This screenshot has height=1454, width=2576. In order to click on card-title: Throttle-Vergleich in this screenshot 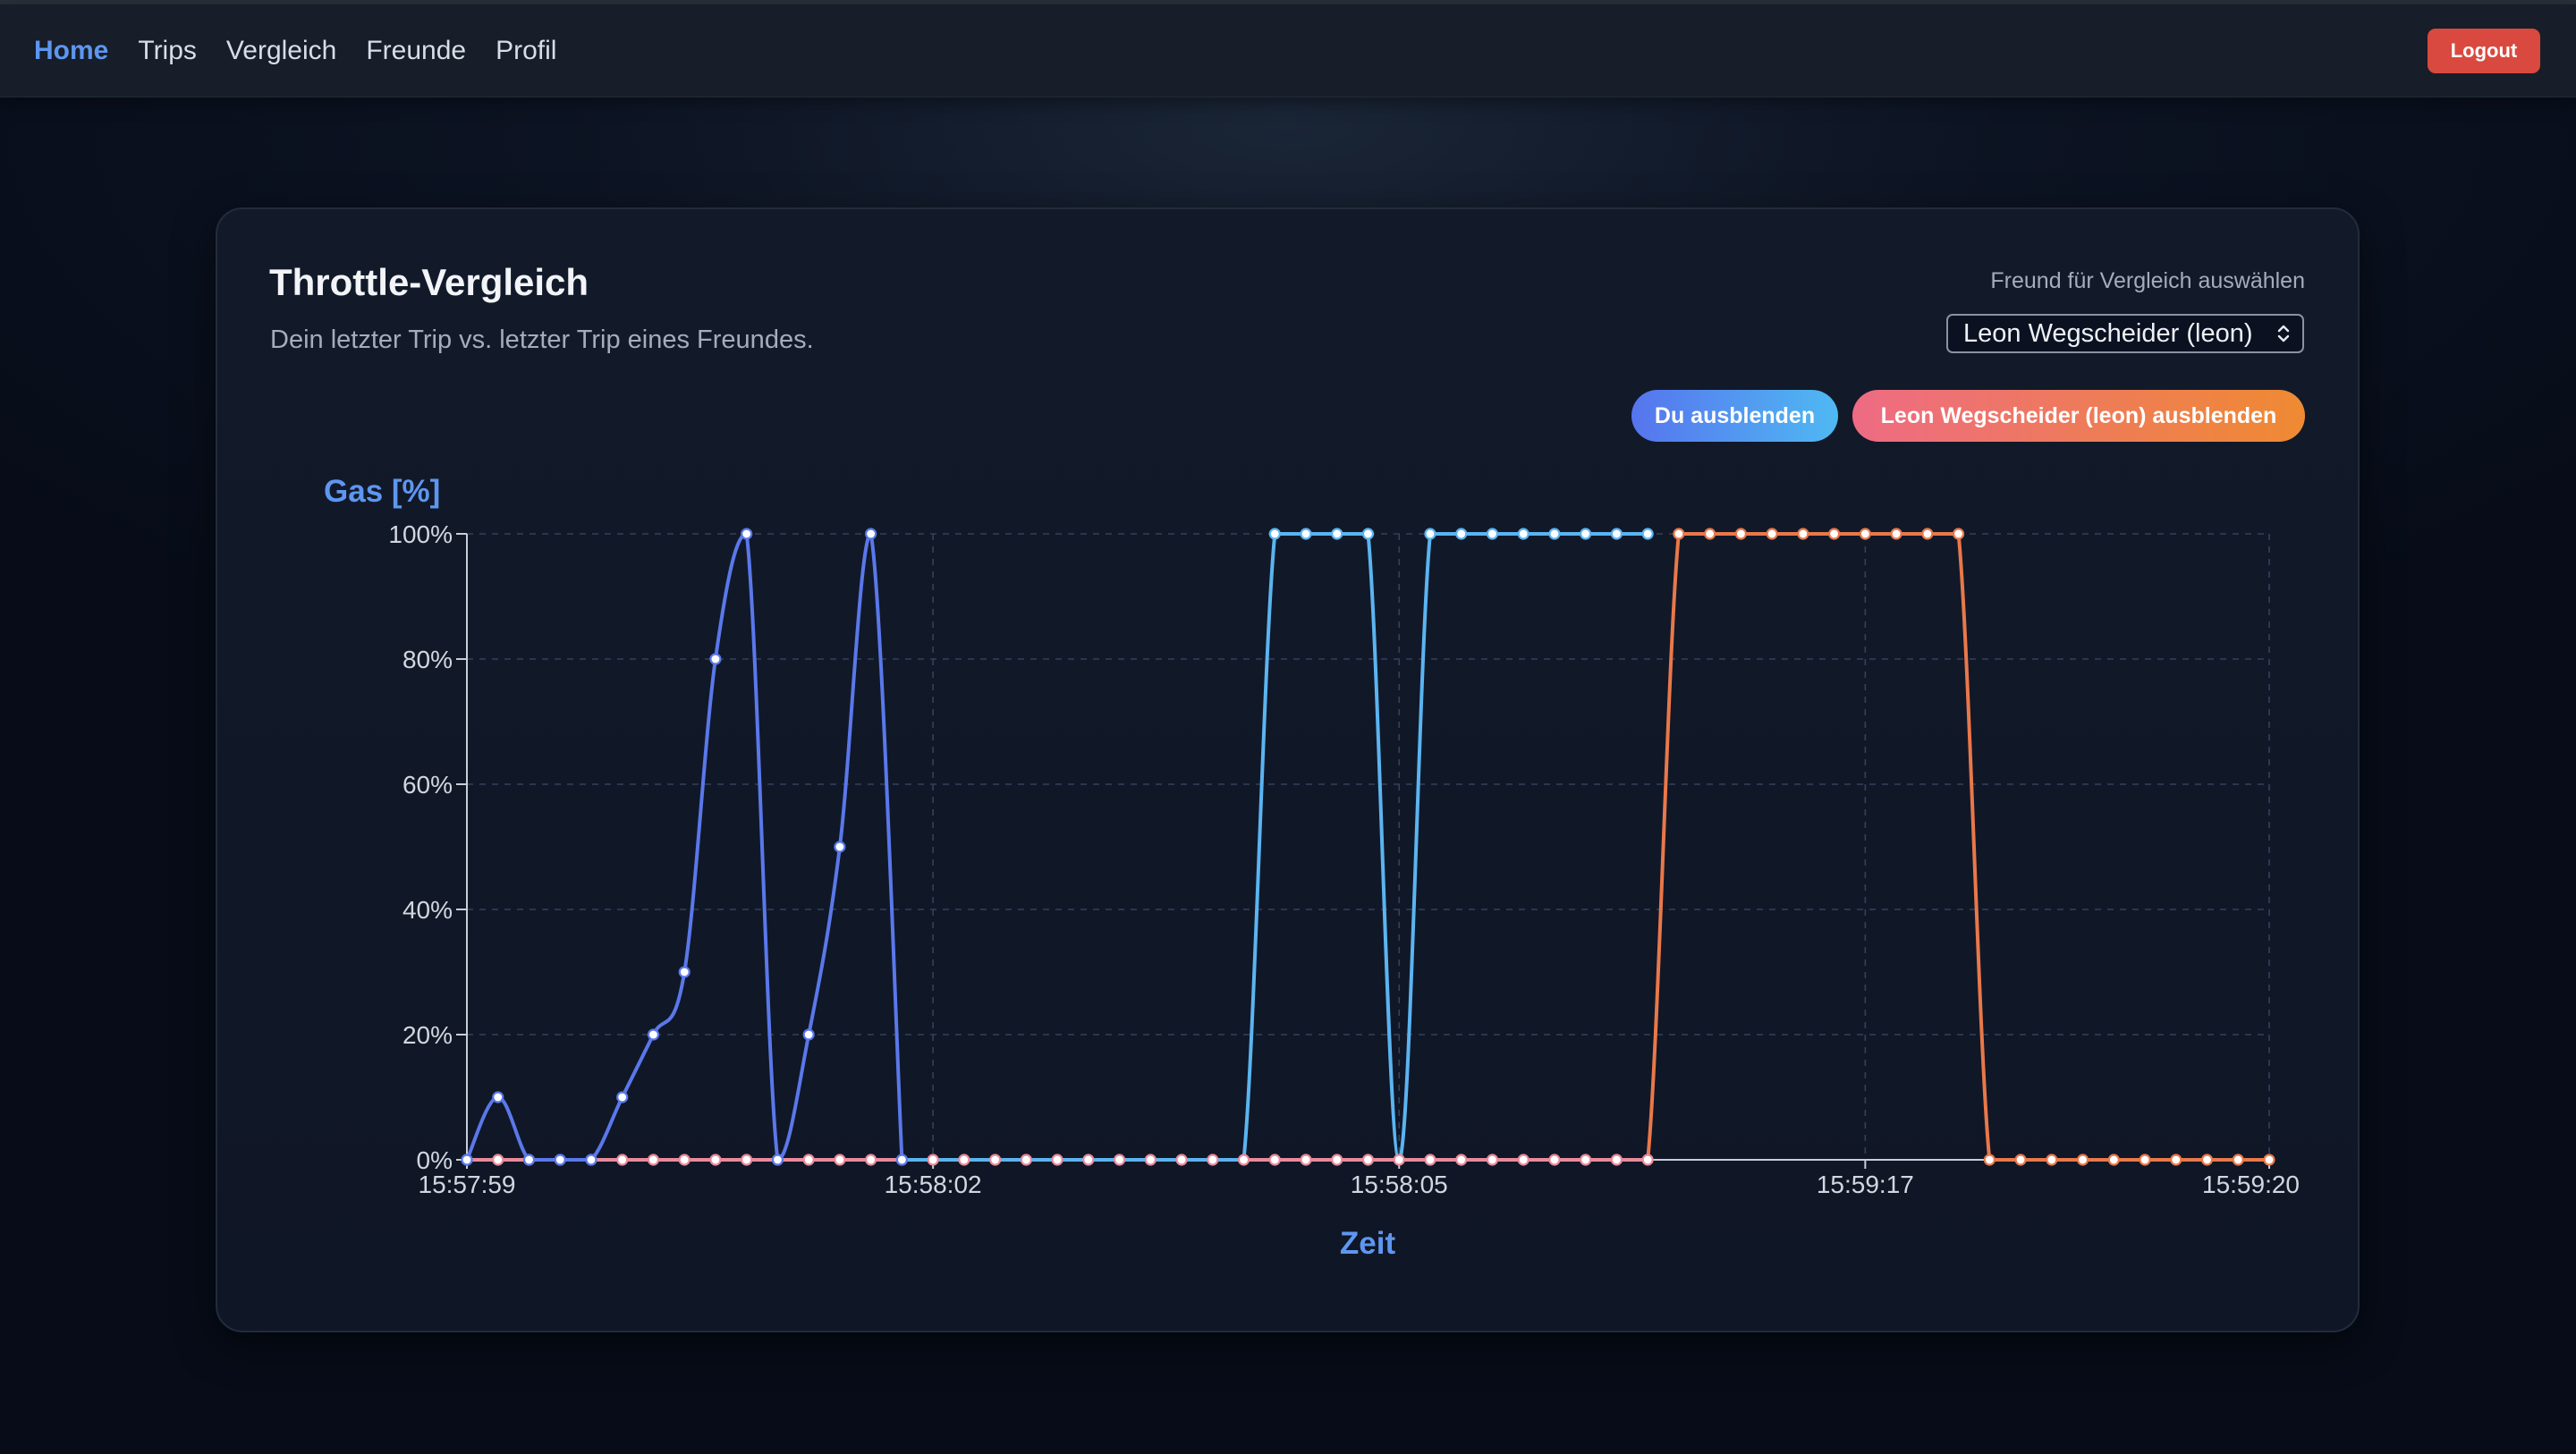, I will do `click(429, 282)`.